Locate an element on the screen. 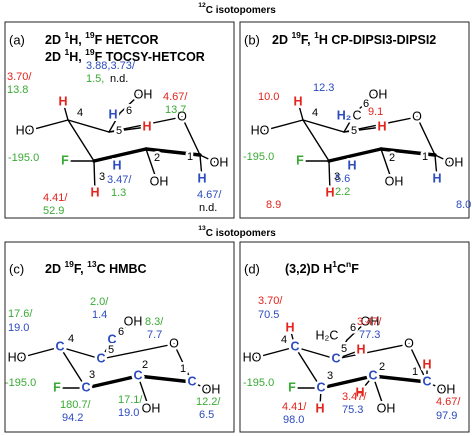 This screenshot has width=474, height=436. text-run: F TOCSY-HETCOR is located at coordinates (150, 57).